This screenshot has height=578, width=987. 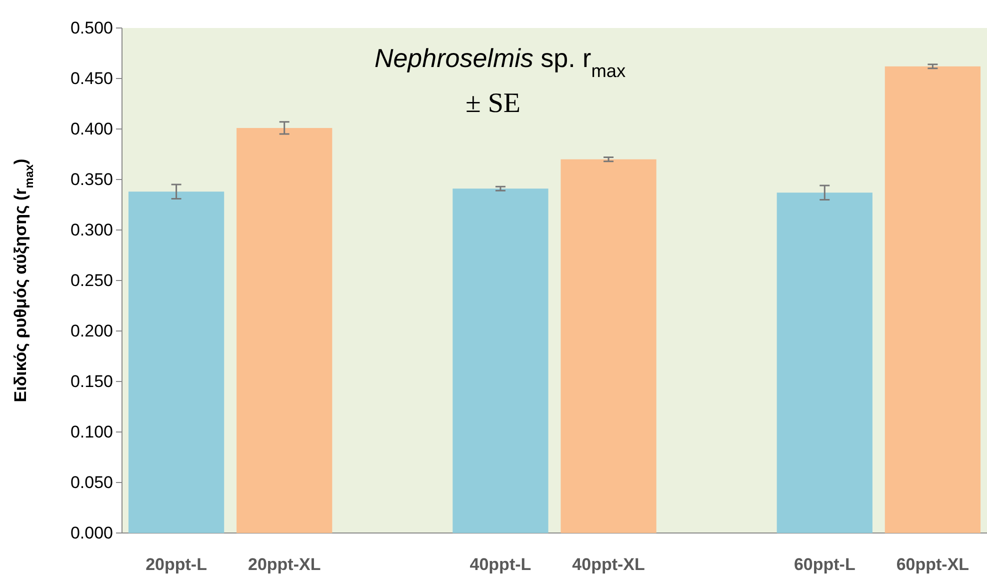 I want to click on y-tick-label: 0.500, so click(x=91, y=28).